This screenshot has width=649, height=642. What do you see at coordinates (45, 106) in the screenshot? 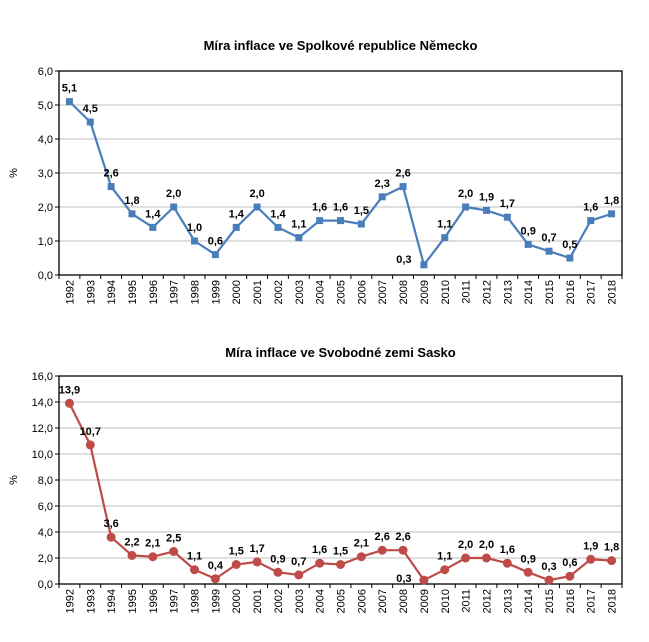
I see `y-tick-label: 5,0` at bounding box center [45, 106].